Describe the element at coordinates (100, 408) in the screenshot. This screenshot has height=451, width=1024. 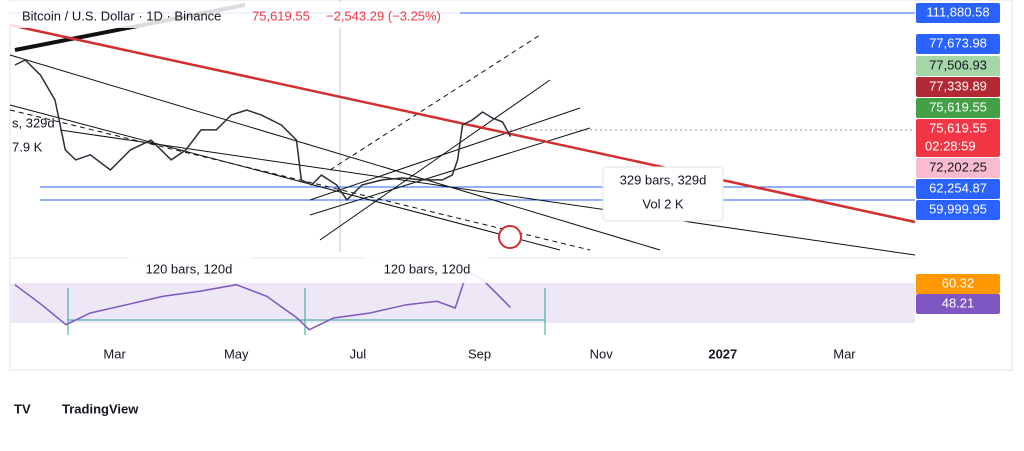
I see `brand: TradingView` at that location.